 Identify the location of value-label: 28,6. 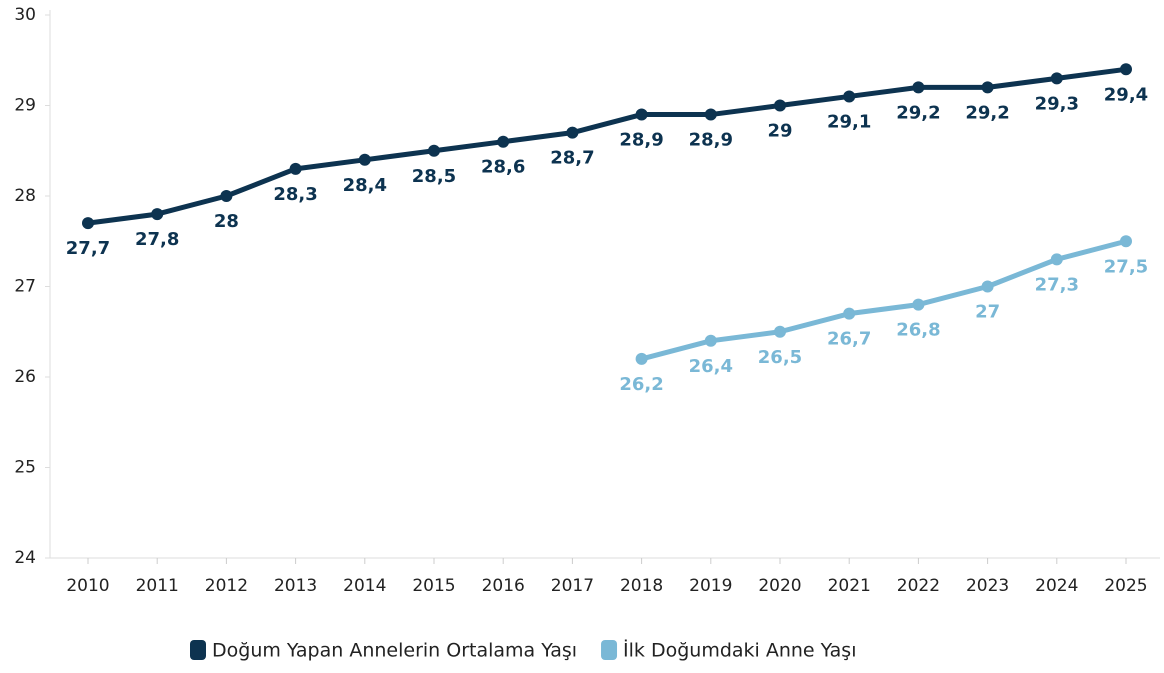
(503, 167).